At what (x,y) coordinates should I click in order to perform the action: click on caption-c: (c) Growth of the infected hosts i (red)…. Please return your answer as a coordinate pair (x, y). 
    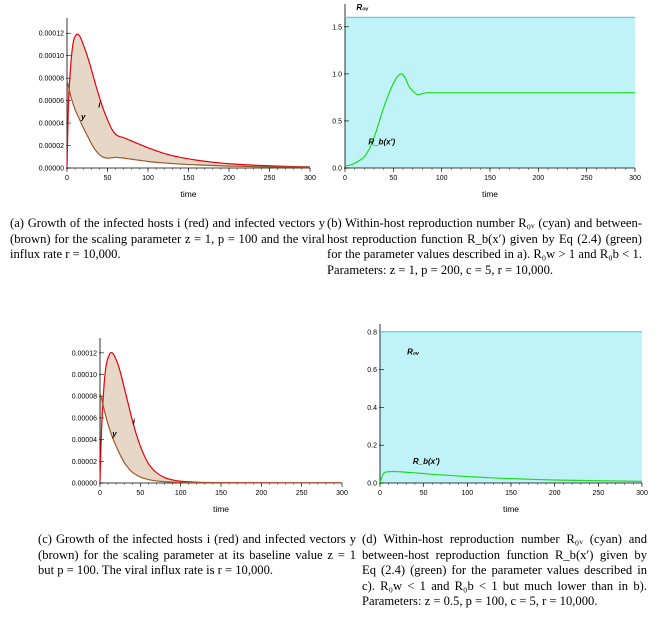
    Looking at the image, I should click on (197, 554).